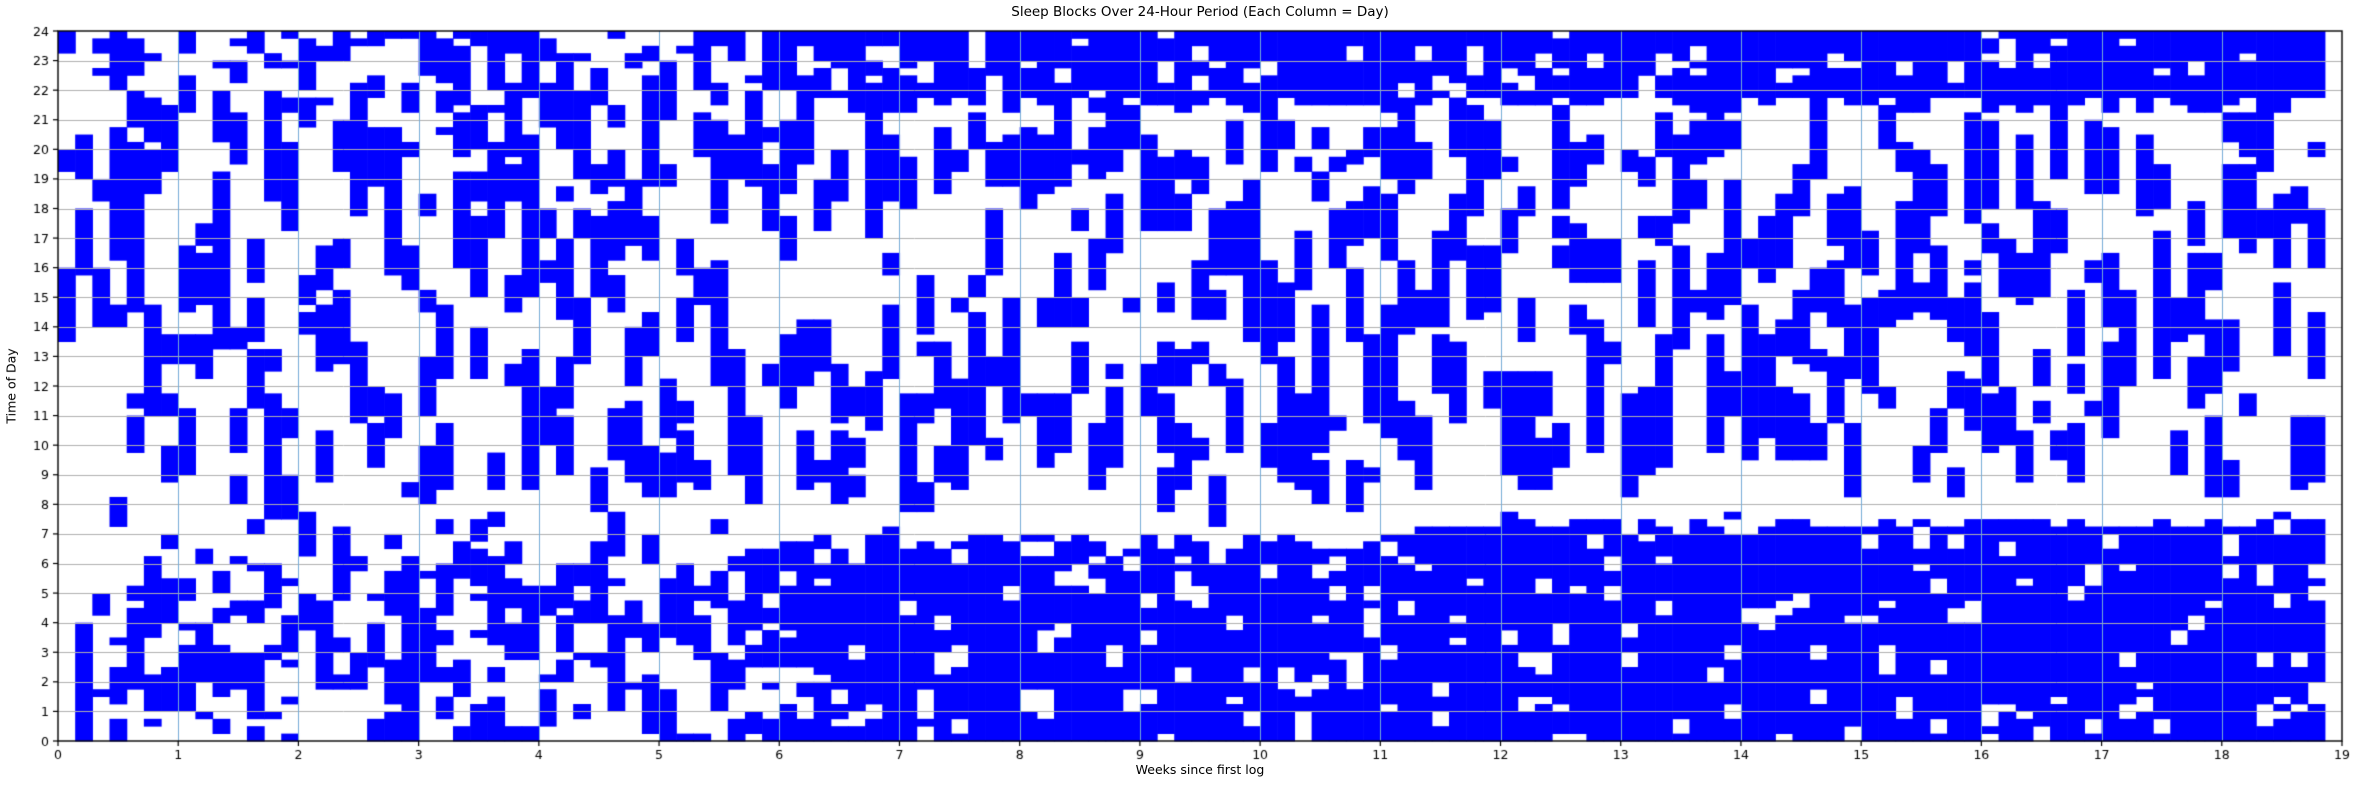  What do you see at coordinates (1200, 769) in the screenshot?
I see `x-axis-label: Weeks since first log` at bounding box center [1200, 769].